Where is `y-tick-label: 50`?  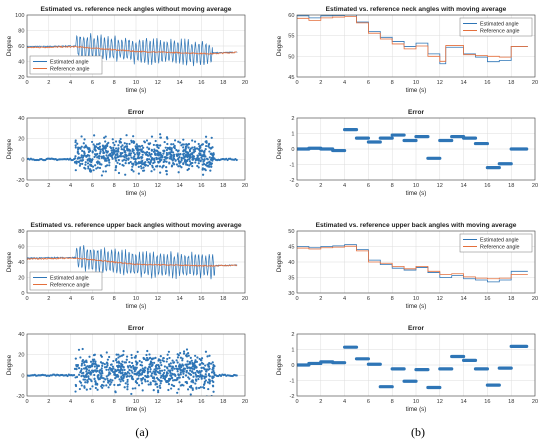 y-tick-label: 50 is located at coordinates (291, 232).